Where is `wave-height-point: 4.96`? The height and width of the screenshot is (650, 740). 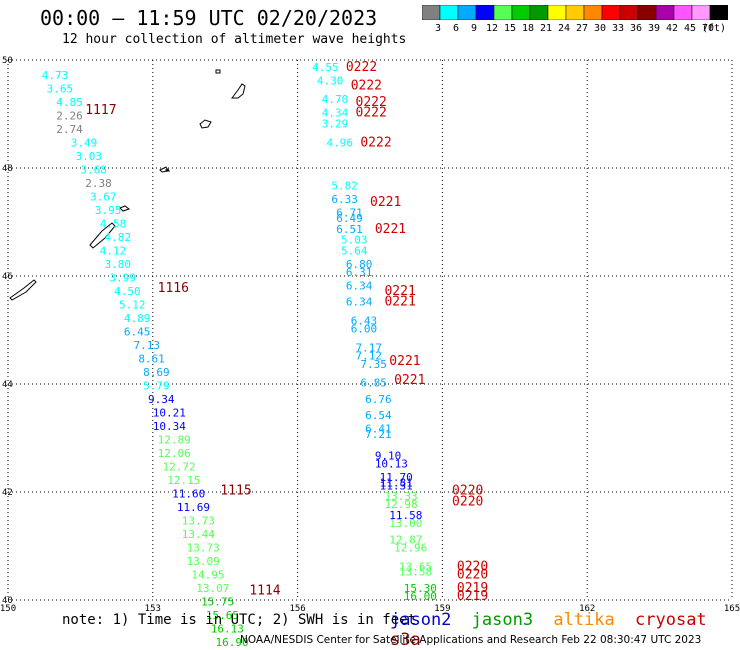 wave-height-point: 4.96 is located at coordinates (340, 142).